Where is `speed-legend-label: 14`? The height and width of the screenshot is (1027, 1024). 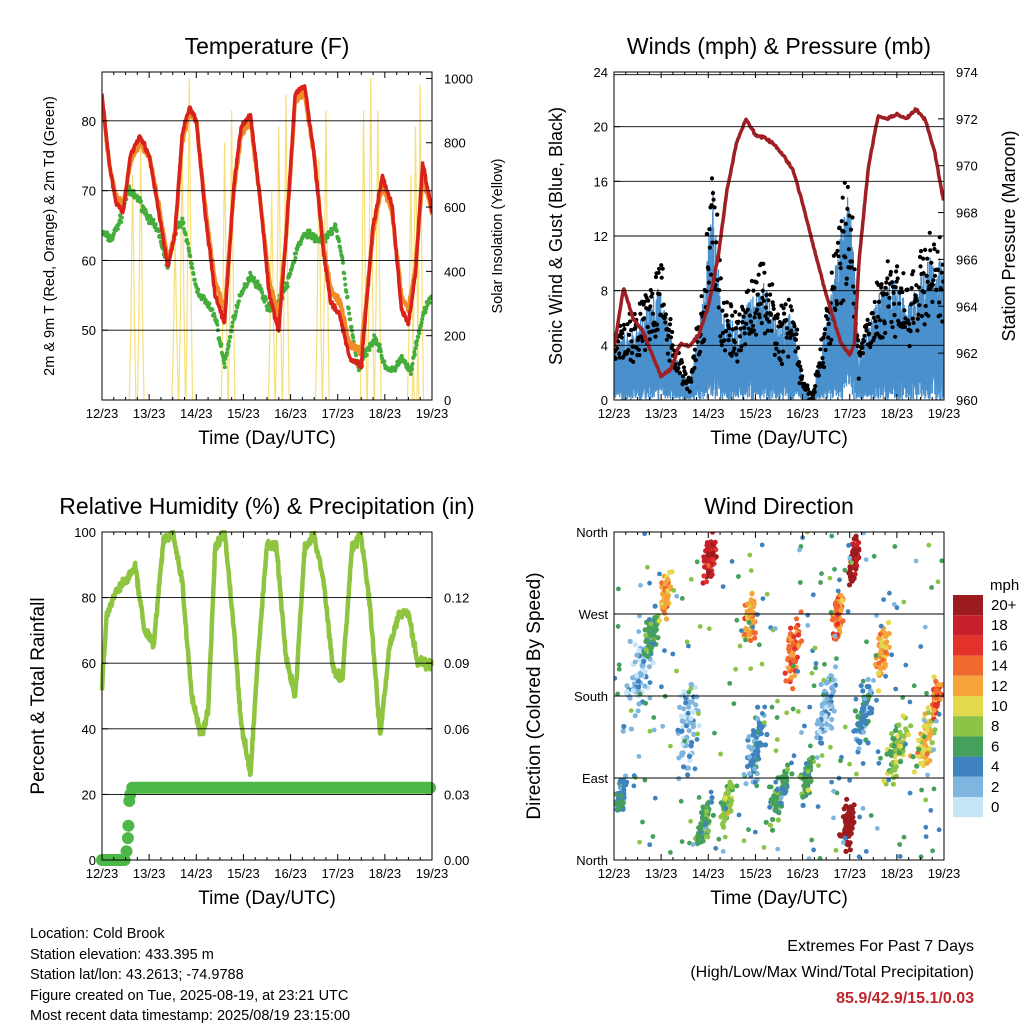
speed-legend-label: 14 is located at coordinates (999, 666).